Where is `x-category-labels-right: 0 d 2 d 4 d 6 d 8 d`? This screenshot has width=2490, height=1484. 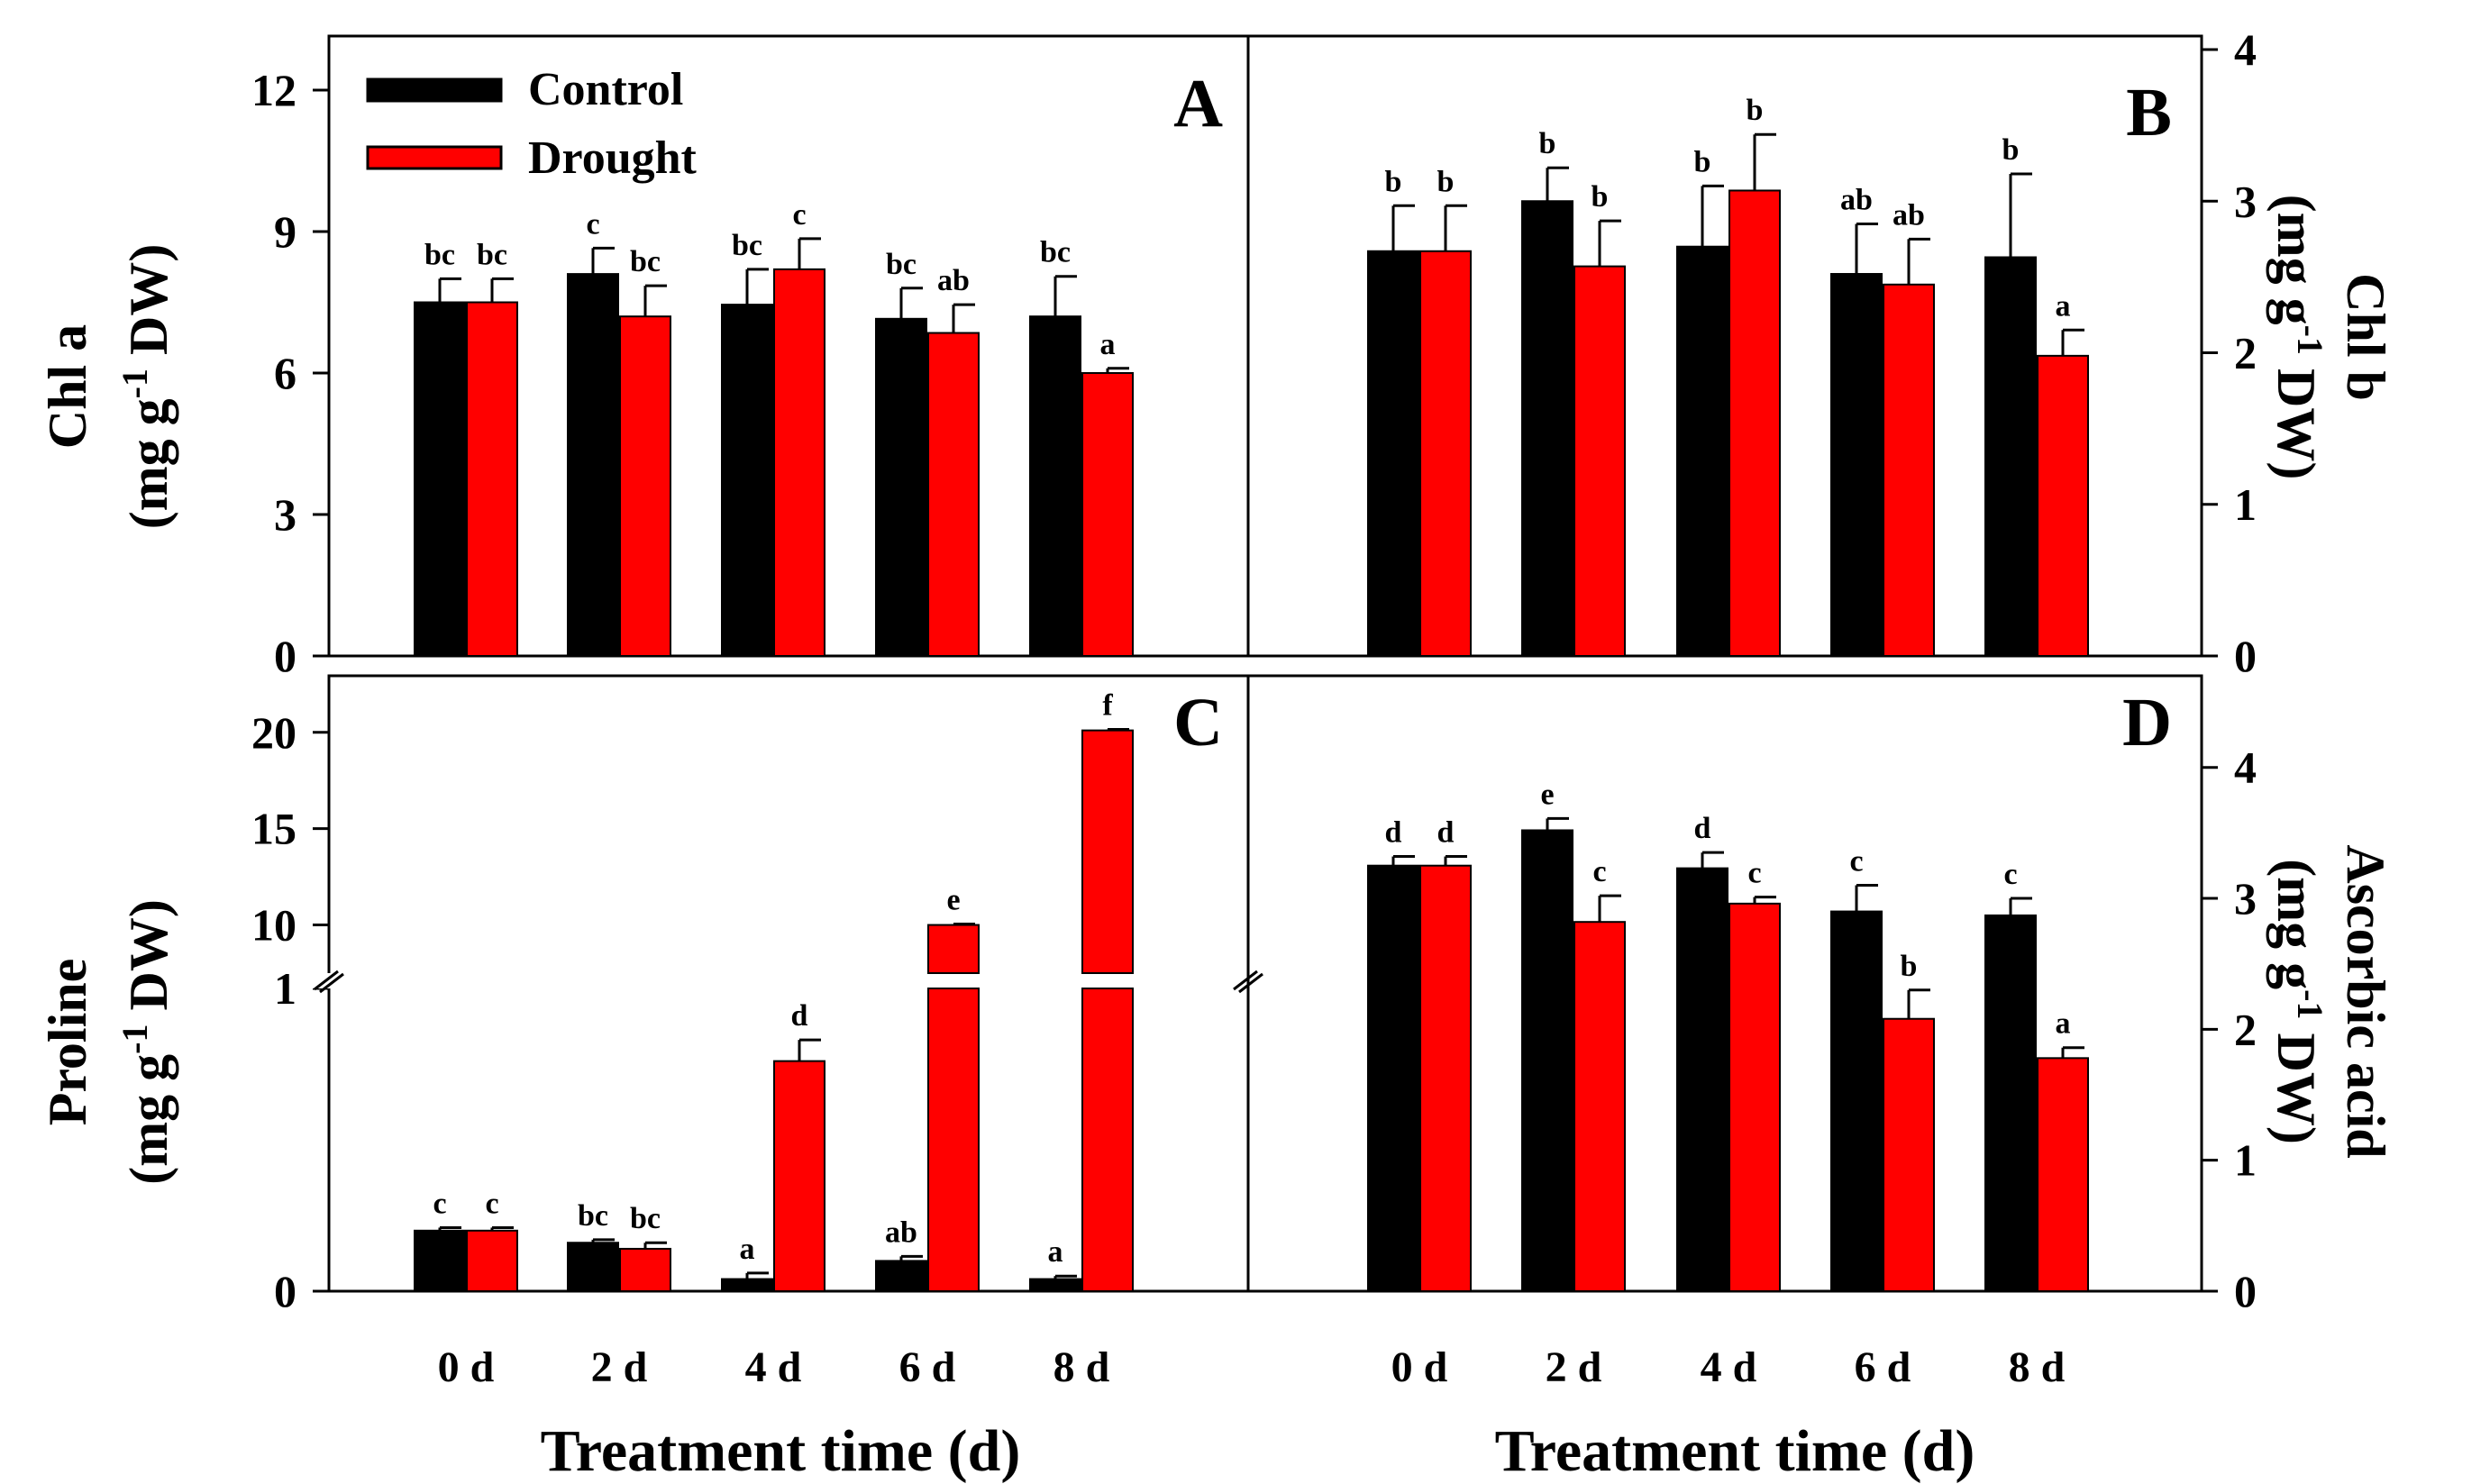
x-category-labels-right: 0 d 2 d 4 d 6 d 8 d is located at coordinates (1728, 1367).